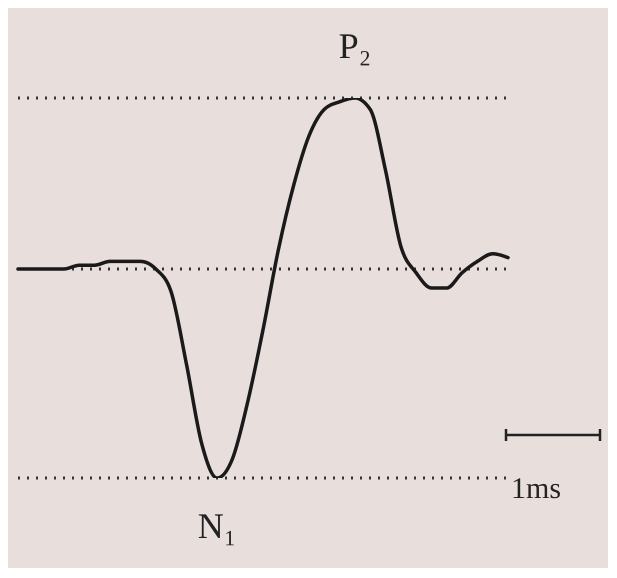  What do you see at coordinates (217, 526) in the screenshot?
I see `text: N₁` at bounding box center [217, 526].